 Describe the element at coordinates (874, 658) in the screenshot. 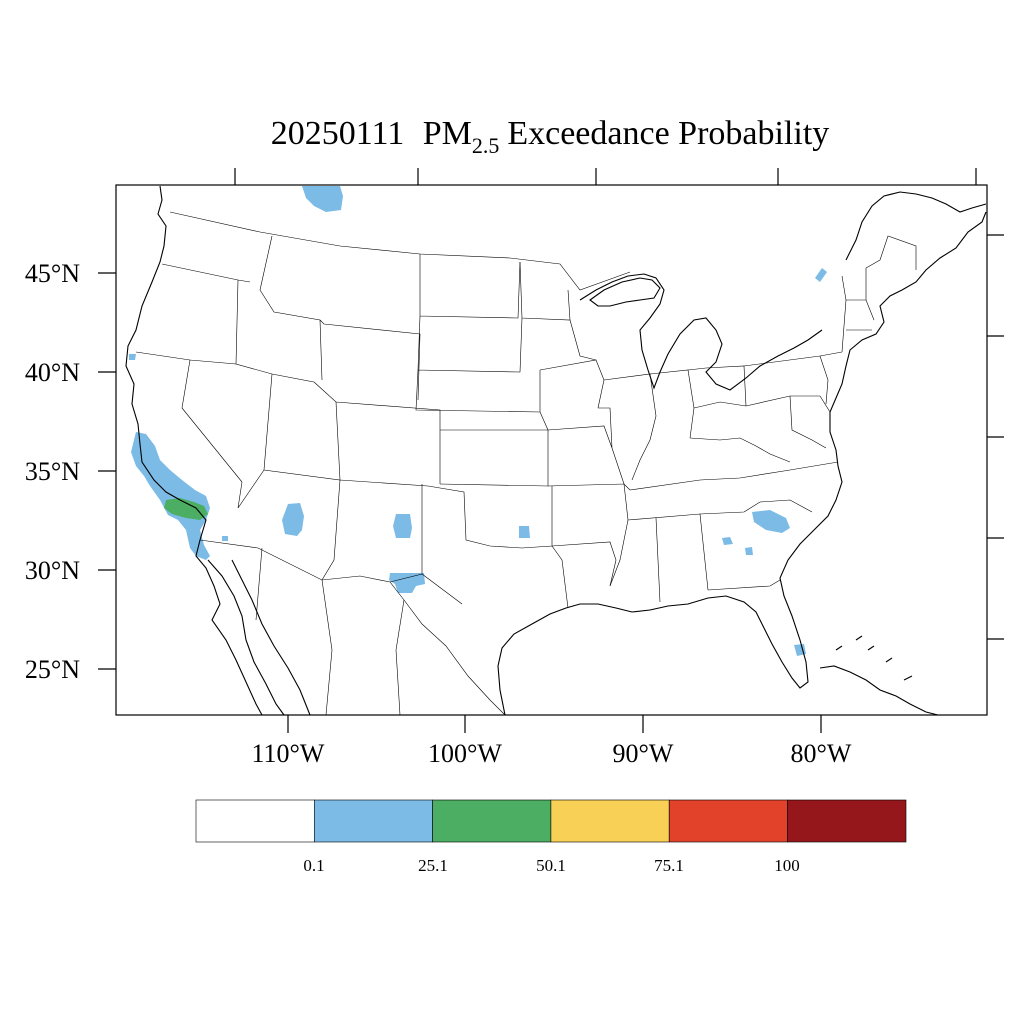

I see `bahamas-coast` at that location.